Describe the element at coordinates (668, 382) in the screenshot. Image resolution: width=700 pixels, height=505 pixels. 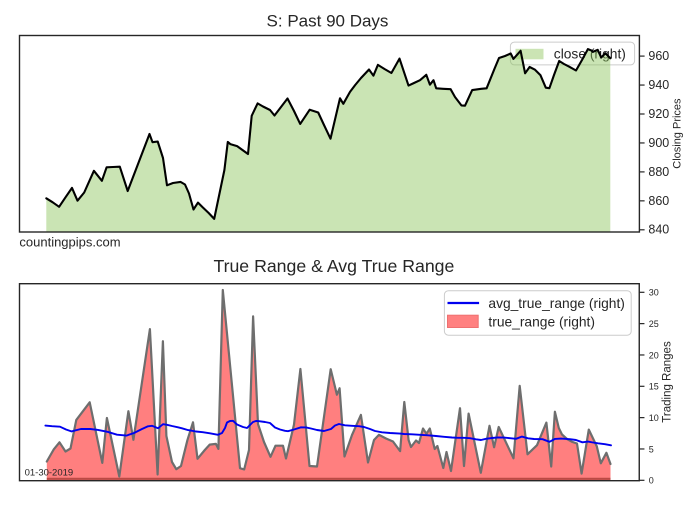
I see `svg-text: Trading Ranges` at that location.